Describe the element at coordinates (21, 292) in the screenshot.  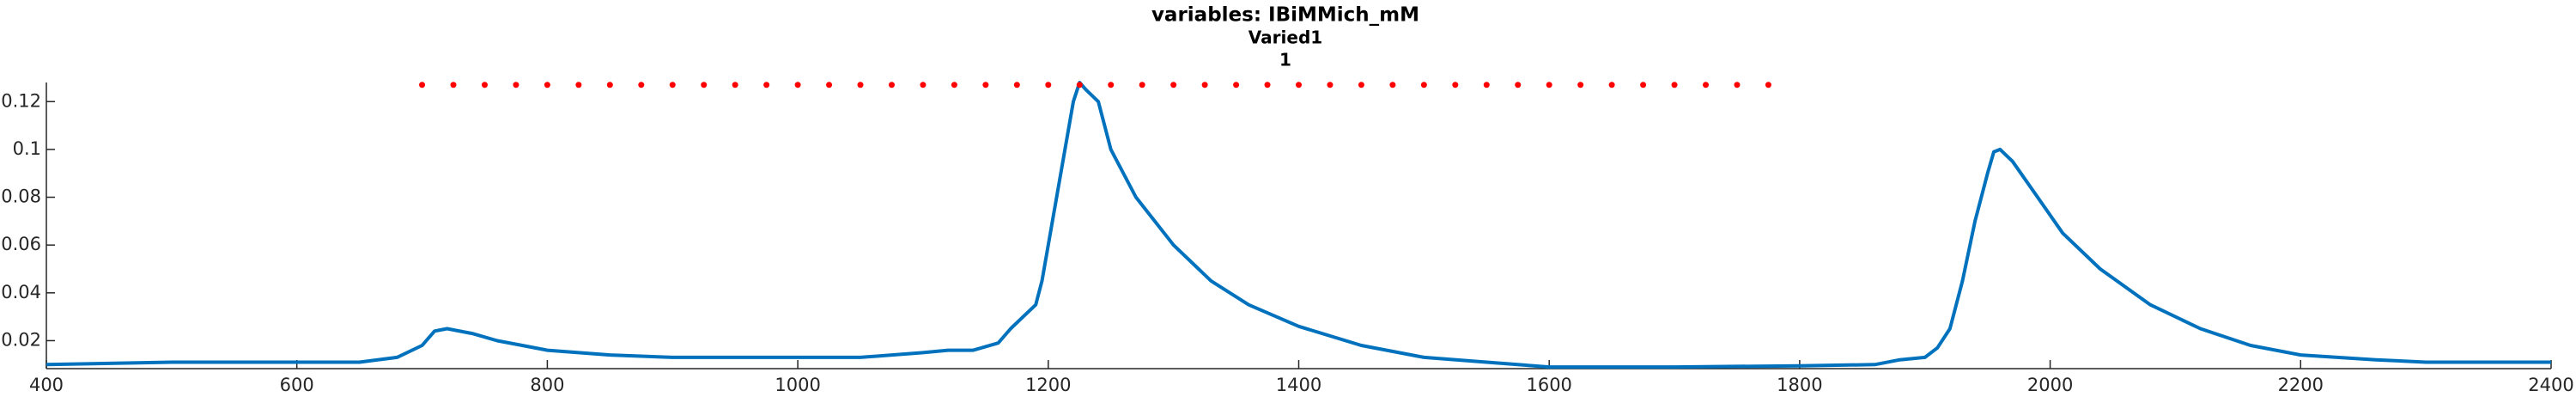
I see `y-tick-label: 0.04` at that location.